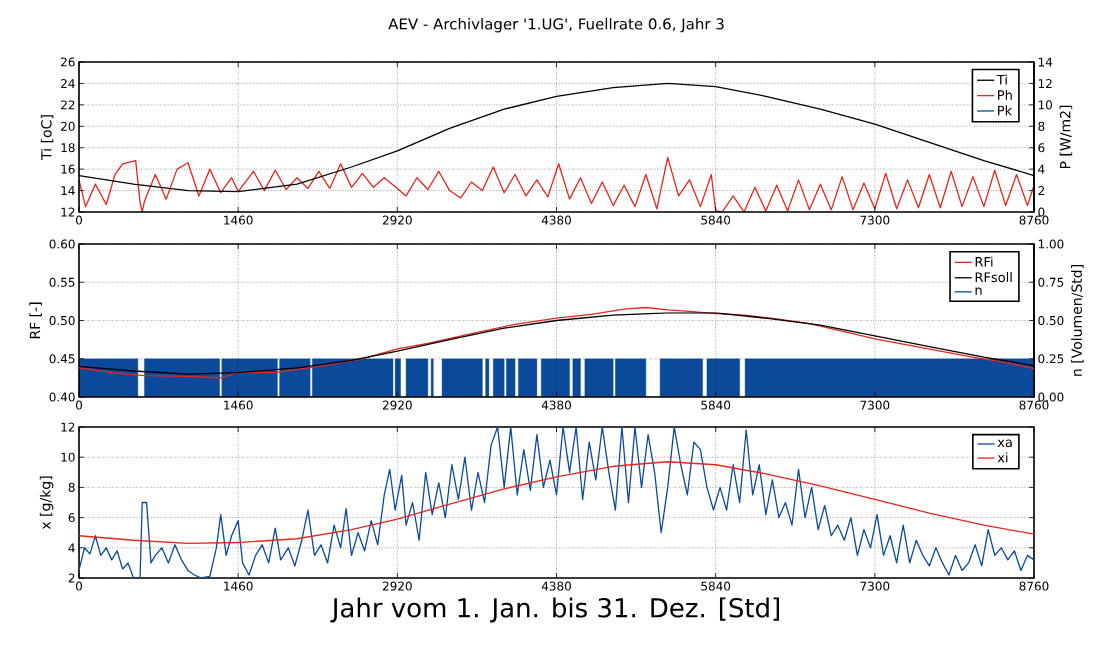 The image size is (1103, 646). I want to click on chart-title: AEV - Archivlager '1.UG', Fuellrate 0.6, Jahr 3, so click(556, 25).